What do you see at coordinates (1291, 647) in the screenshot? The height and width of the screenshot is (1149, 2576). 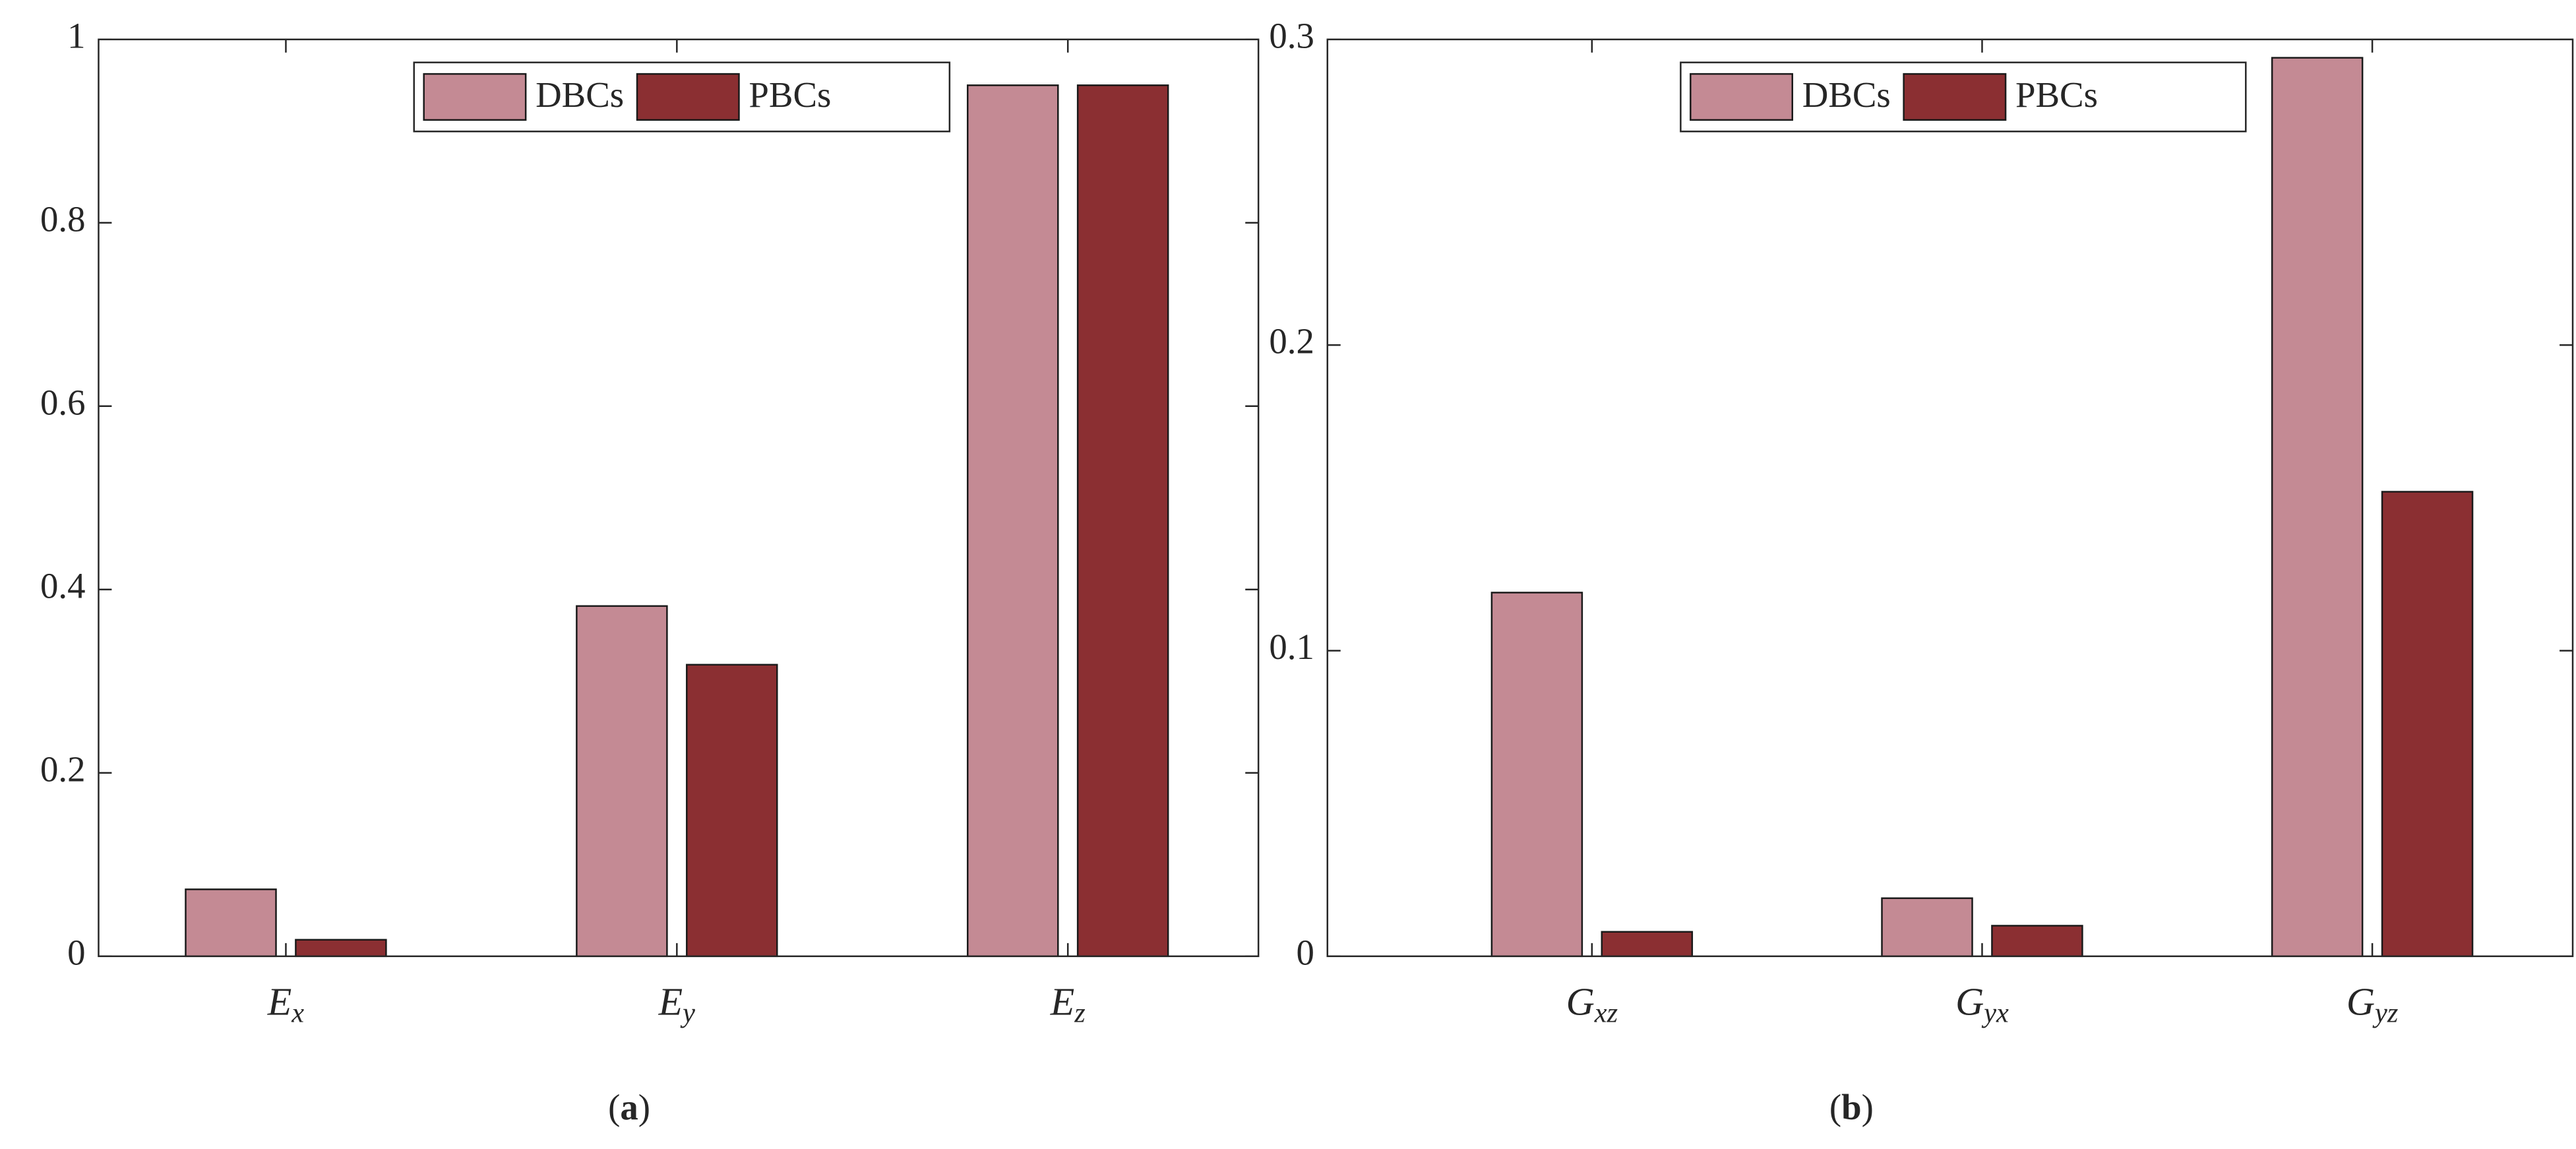 I see `y-tick-label: 0.1` at bounding box center [1291, 647].